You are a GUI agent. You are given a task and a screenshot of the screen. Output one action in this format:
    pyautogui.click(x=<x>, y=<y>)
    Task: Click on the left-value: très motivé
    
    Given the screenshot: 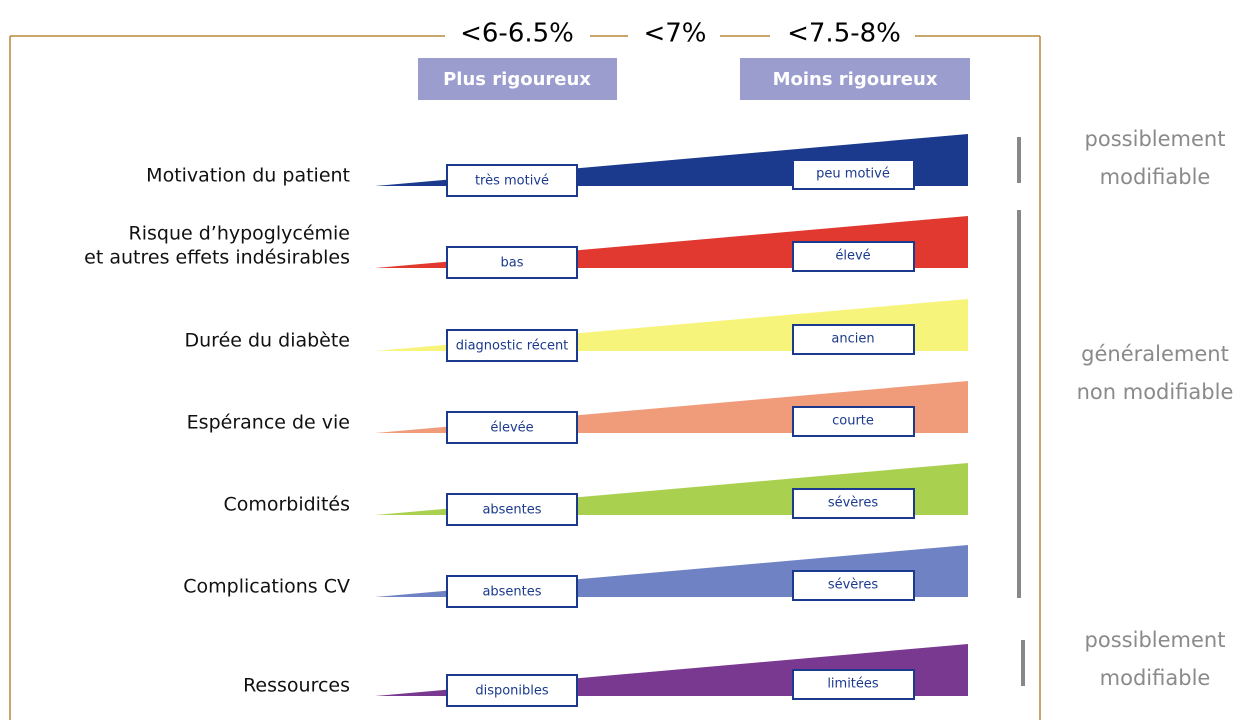 What is the action you would take?
    pyautogui.click(x=512, y=181)
    